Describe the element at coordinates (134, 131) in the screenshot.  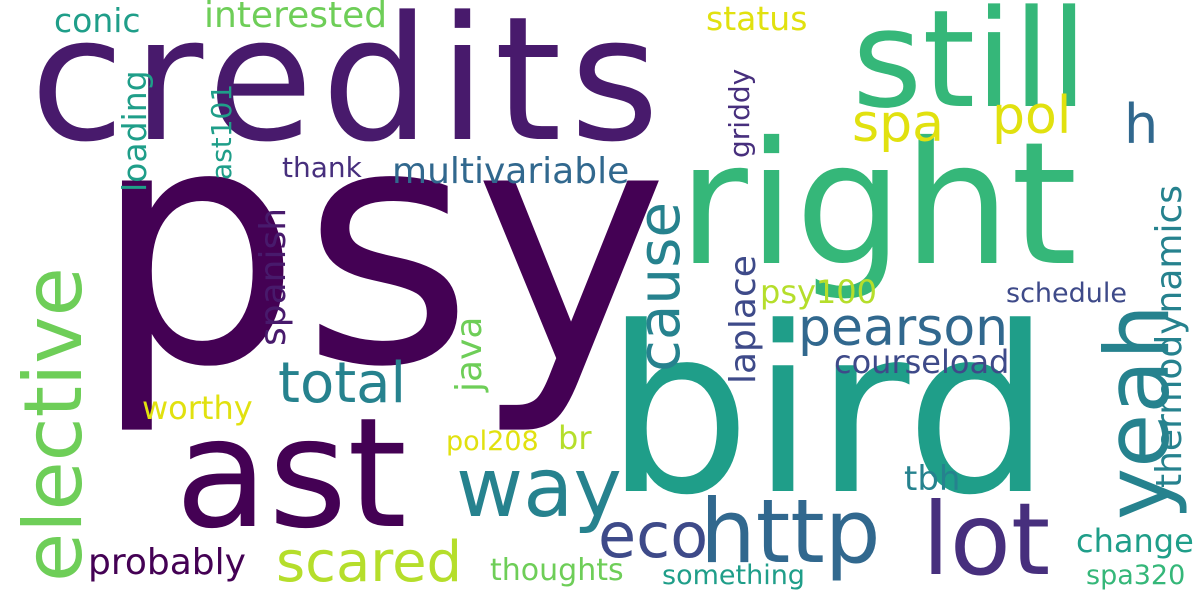
I see `word-loading: loading` at that location.